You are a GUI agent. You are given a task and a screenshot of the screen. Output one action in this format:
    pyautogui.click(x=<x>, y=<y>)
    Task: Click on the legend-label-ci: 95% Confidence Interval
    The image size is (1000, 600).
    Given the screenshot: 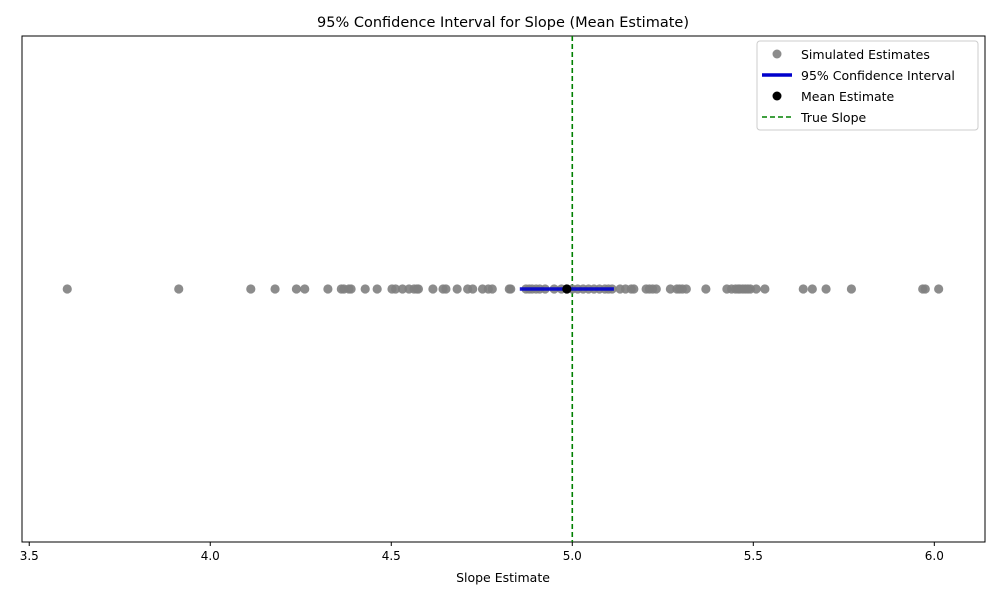 What is the action you would take?
    pyautogui.click(x=878, y=75)
    